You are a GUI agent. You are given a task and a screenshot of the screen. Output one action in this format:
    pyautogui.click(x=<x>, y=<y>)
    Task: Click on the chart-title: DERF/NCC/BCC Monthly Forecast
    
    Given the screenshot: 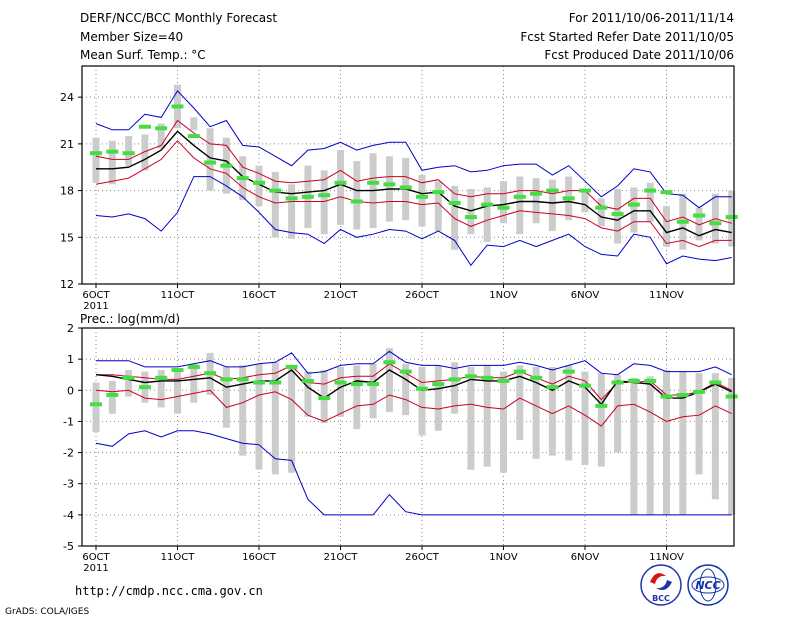 What is the action you would take?
    pyautogui.click(x=179, y=18)
    